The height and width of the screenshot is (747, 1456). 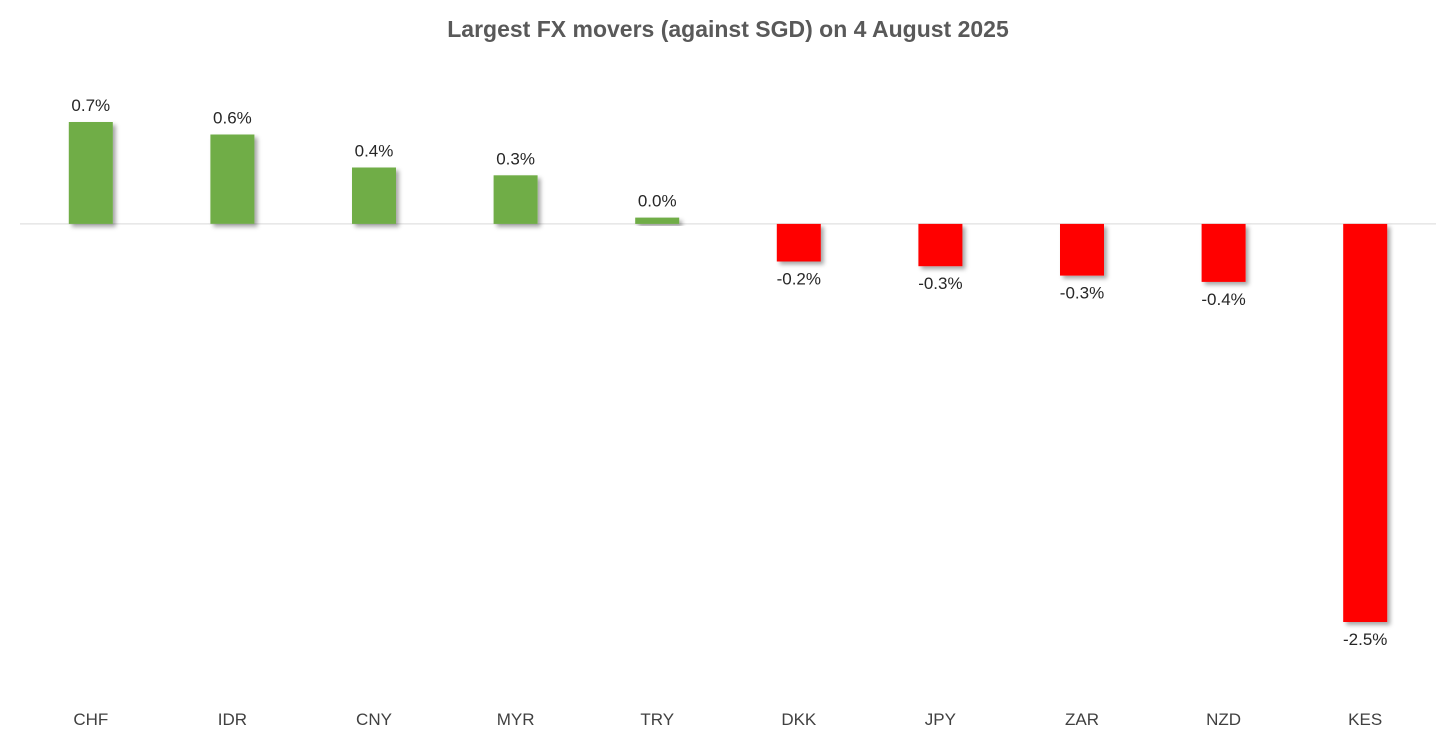 What do you see at coordinates (374, 151) in the screenshot?
I see `value-label-cny: 0.4%` at bounding box center [374, 151].